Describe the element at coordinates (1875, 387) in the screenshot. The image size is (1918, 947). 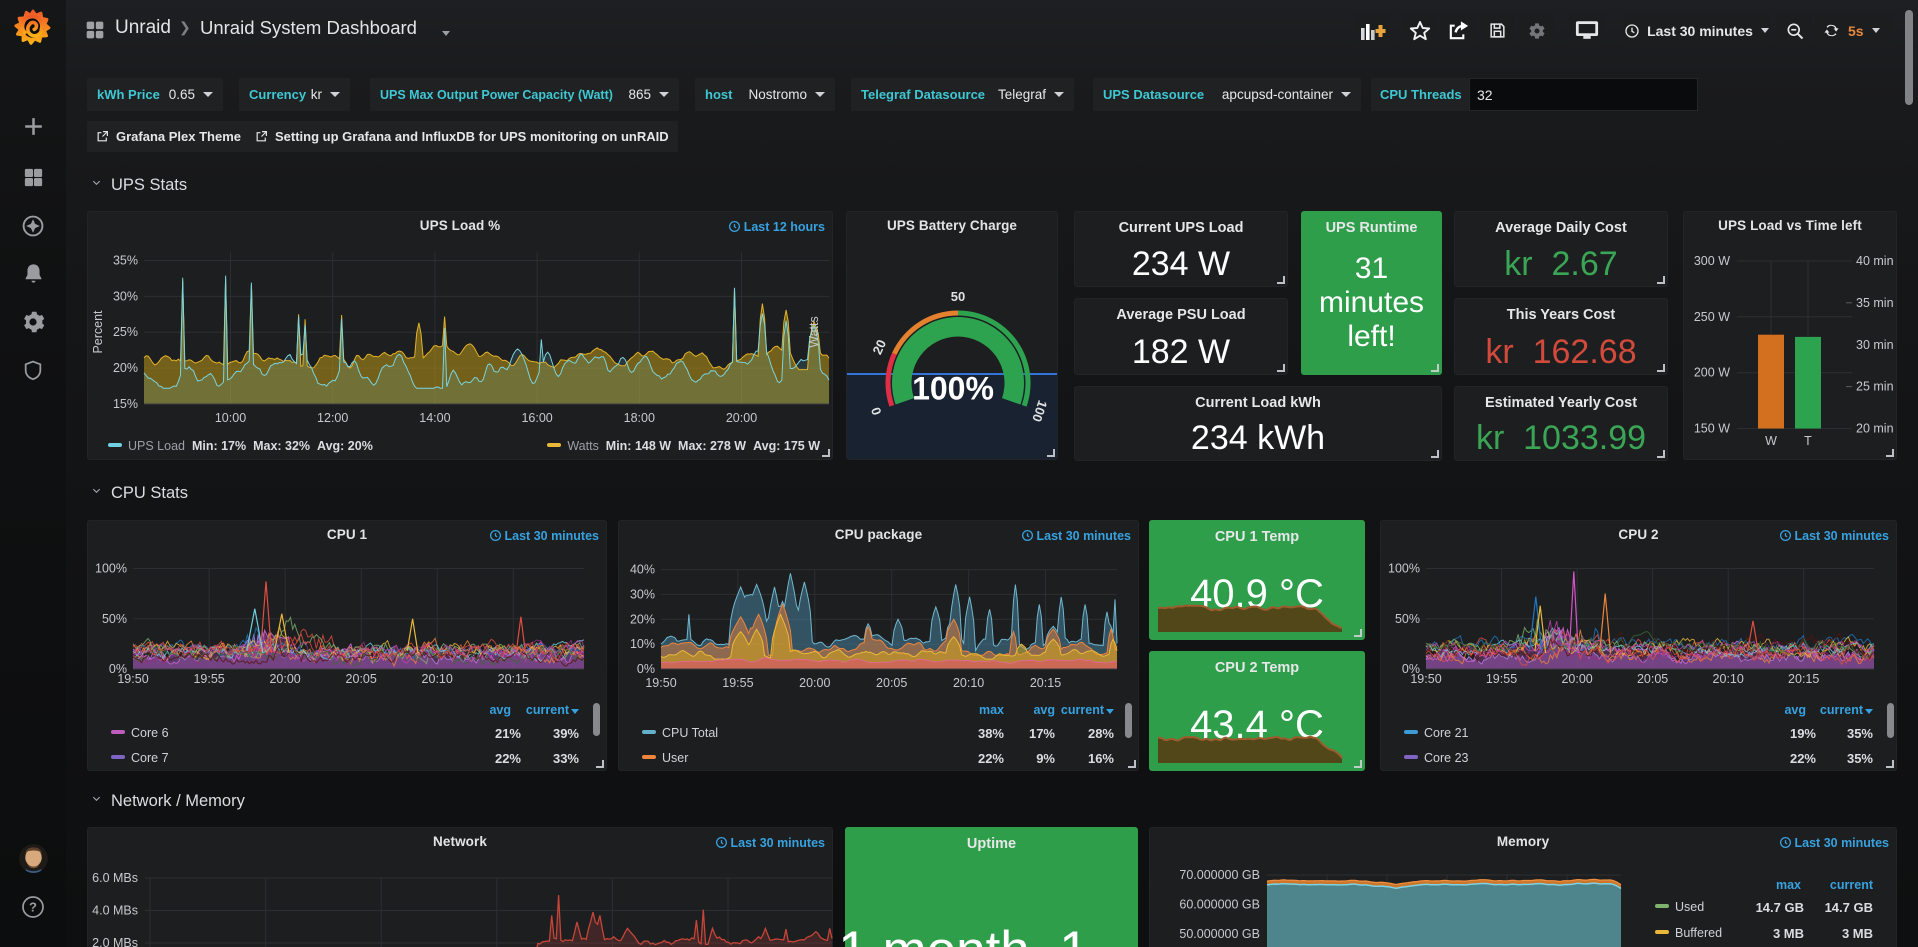
I see `svg-text: 25 min` at that location.